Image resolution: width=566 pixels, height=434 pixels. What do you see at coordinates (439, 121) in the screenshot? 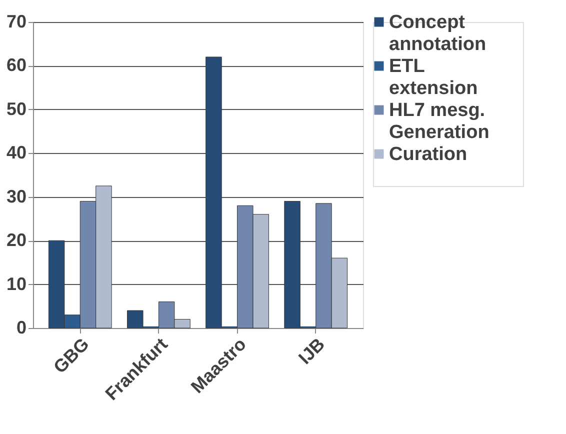
I see `legend-label: HL7 mesg. Generation` at bounding box center [439, 121].